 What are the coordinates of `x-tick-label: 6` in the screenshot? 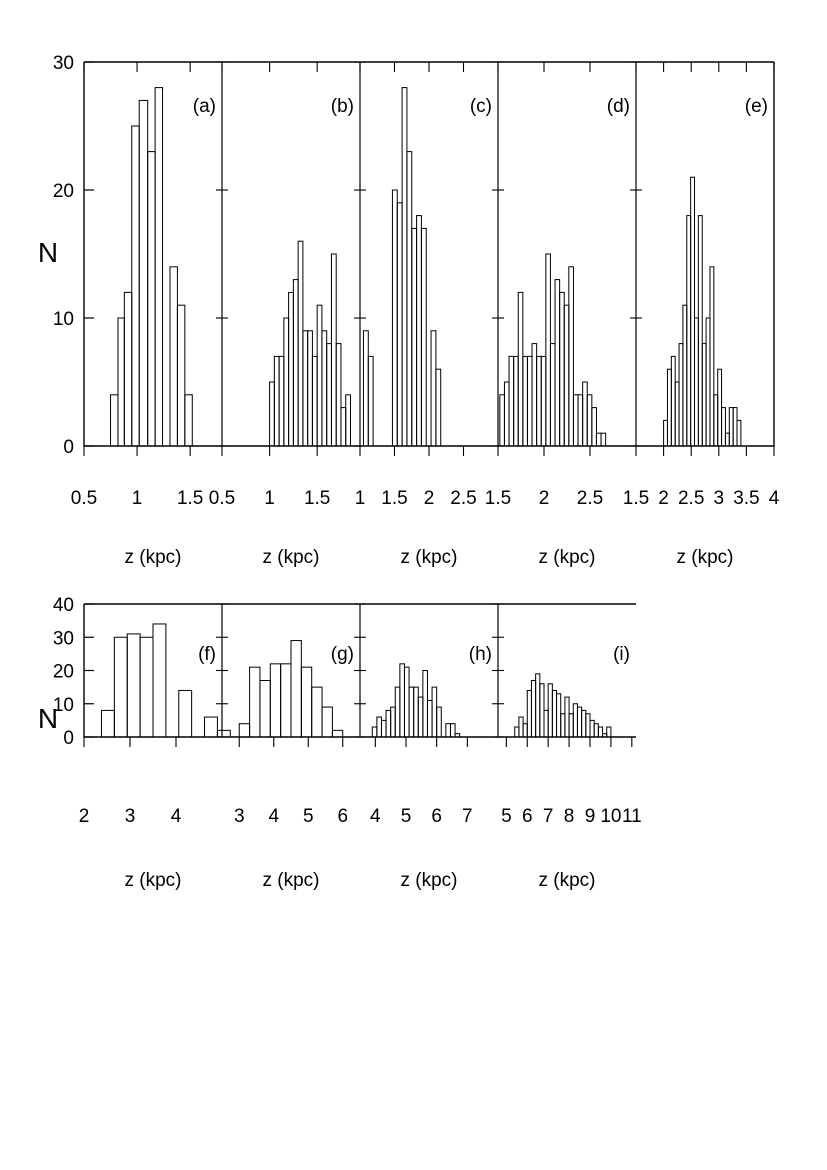 It's located at (342, 816).